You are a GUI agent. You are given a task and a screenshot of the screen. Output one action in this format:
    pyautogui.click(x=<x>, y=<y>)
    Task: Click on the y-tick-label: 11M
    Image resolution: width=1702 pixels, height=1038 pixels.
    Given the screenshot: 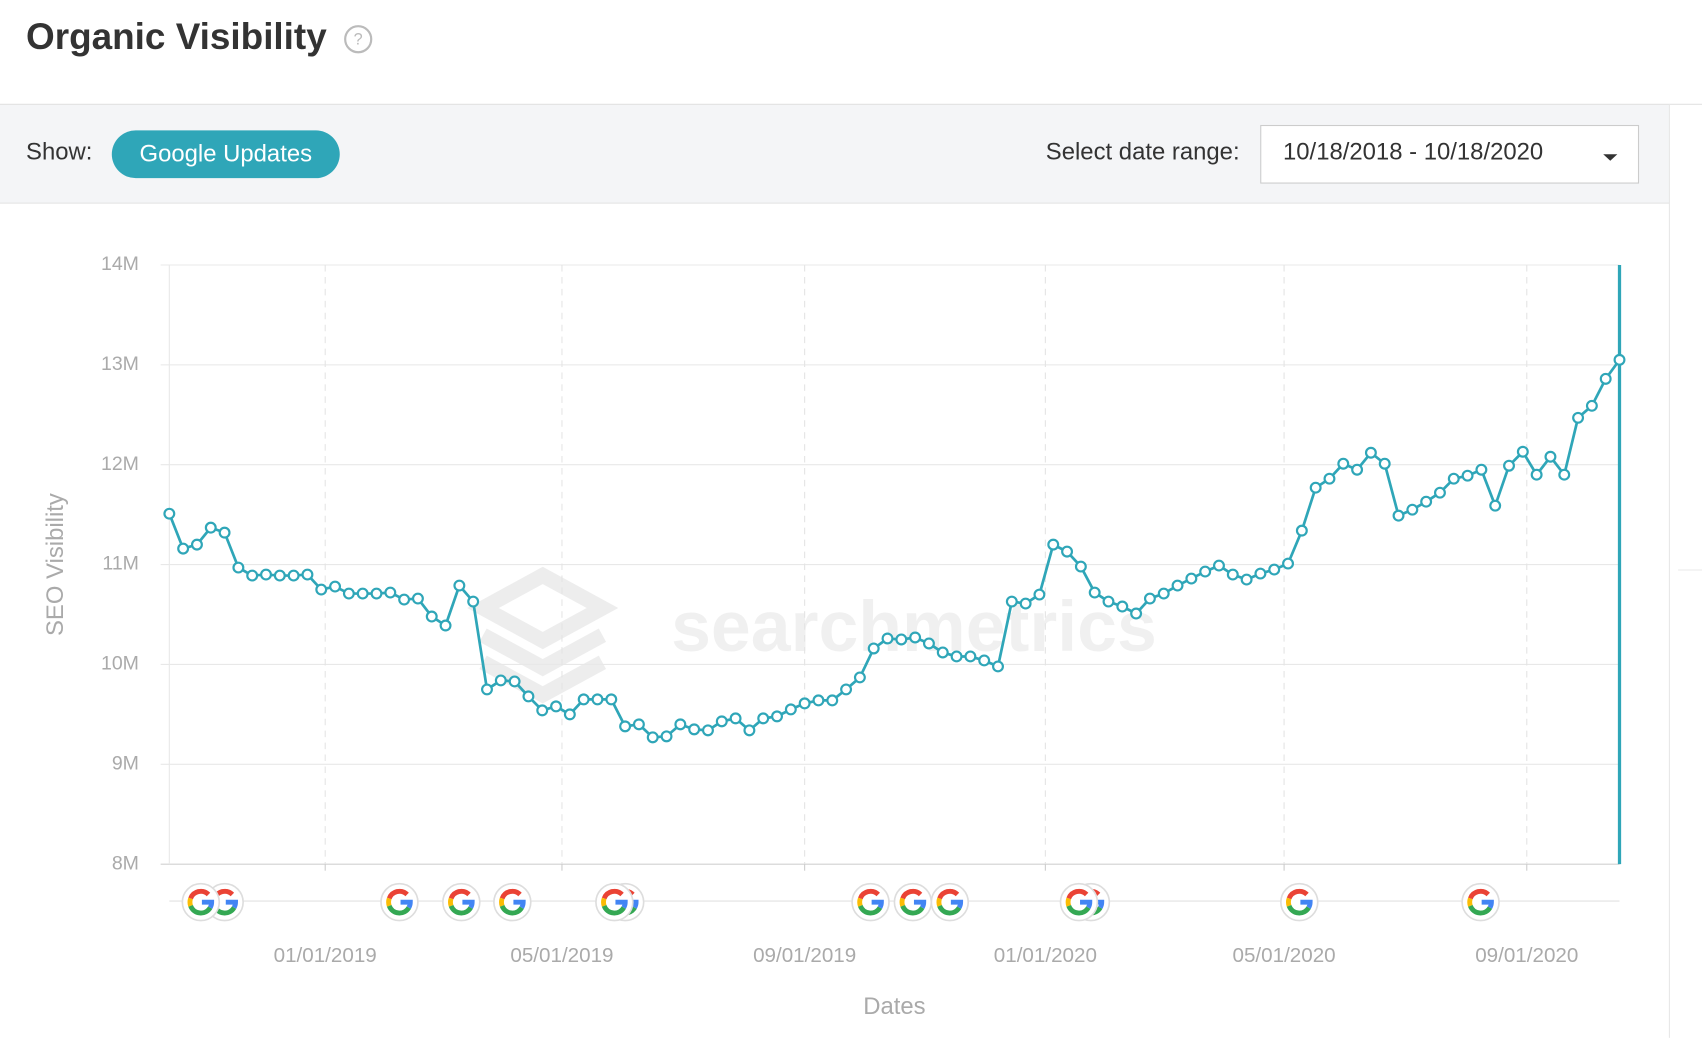 What is the action you would take?
    pyautogui.click(x=120, y=564)
    